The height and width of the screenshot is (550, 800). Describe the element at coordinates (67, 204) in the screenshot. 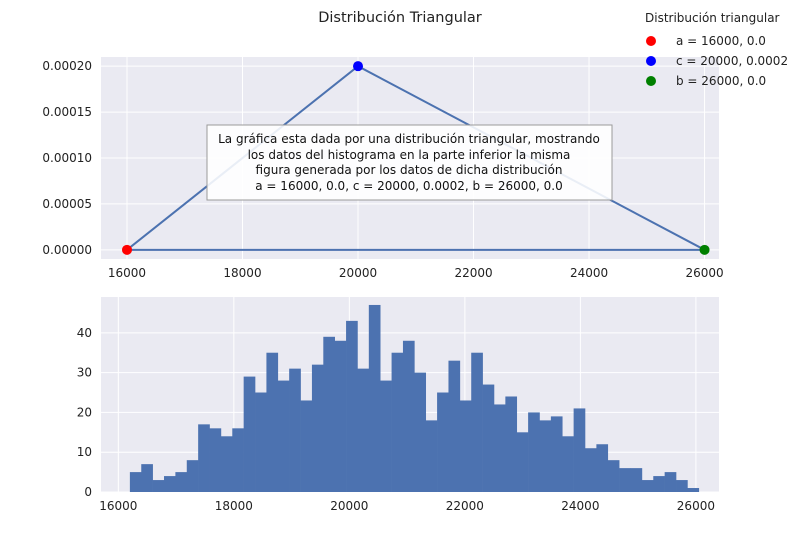

I see `y-tick-label: 0.00005` at that location.